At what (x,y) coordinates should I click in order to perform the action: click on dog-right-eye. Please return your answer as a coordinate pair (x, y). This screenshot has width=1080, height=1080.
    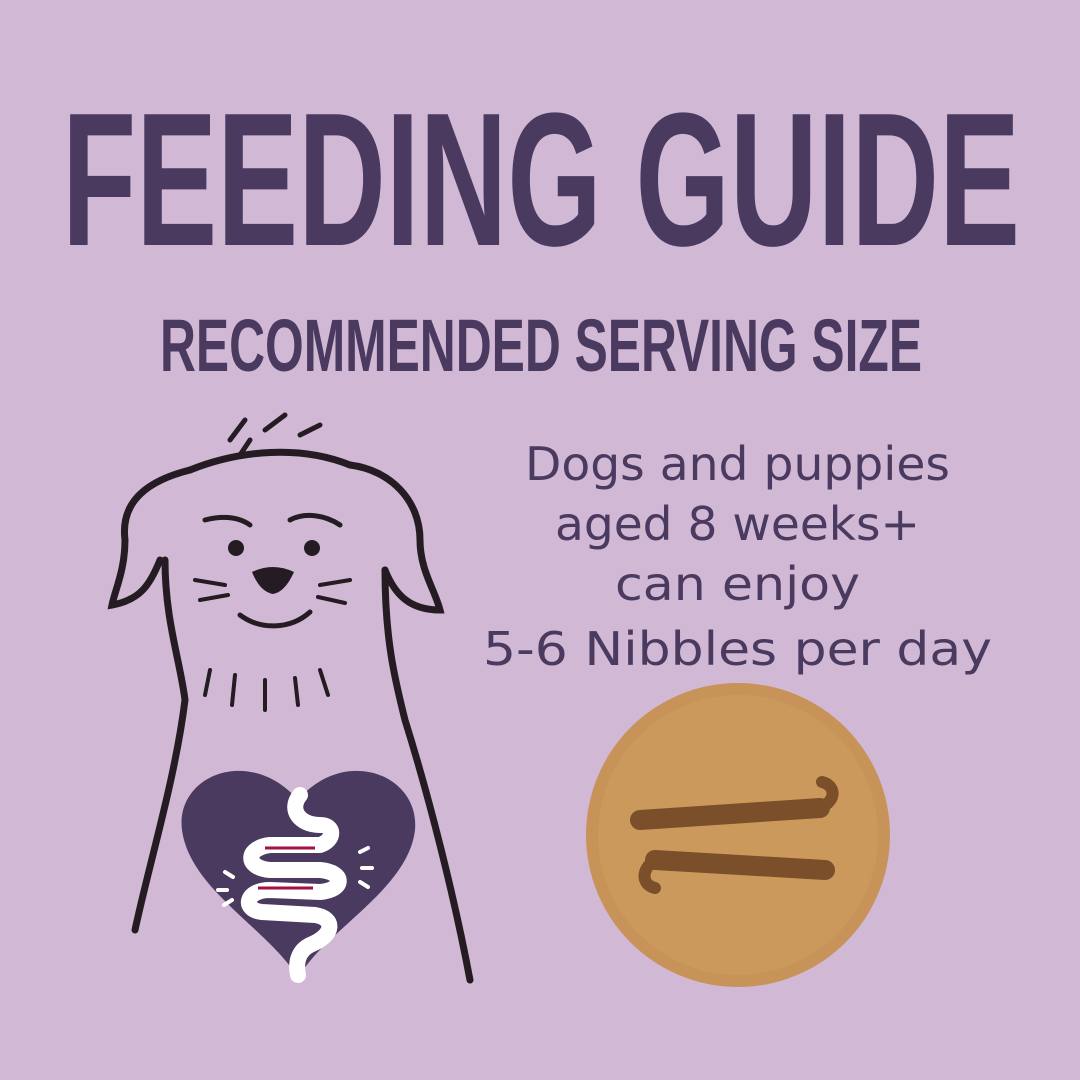
    Looking at the image, I should click on (312, 548).